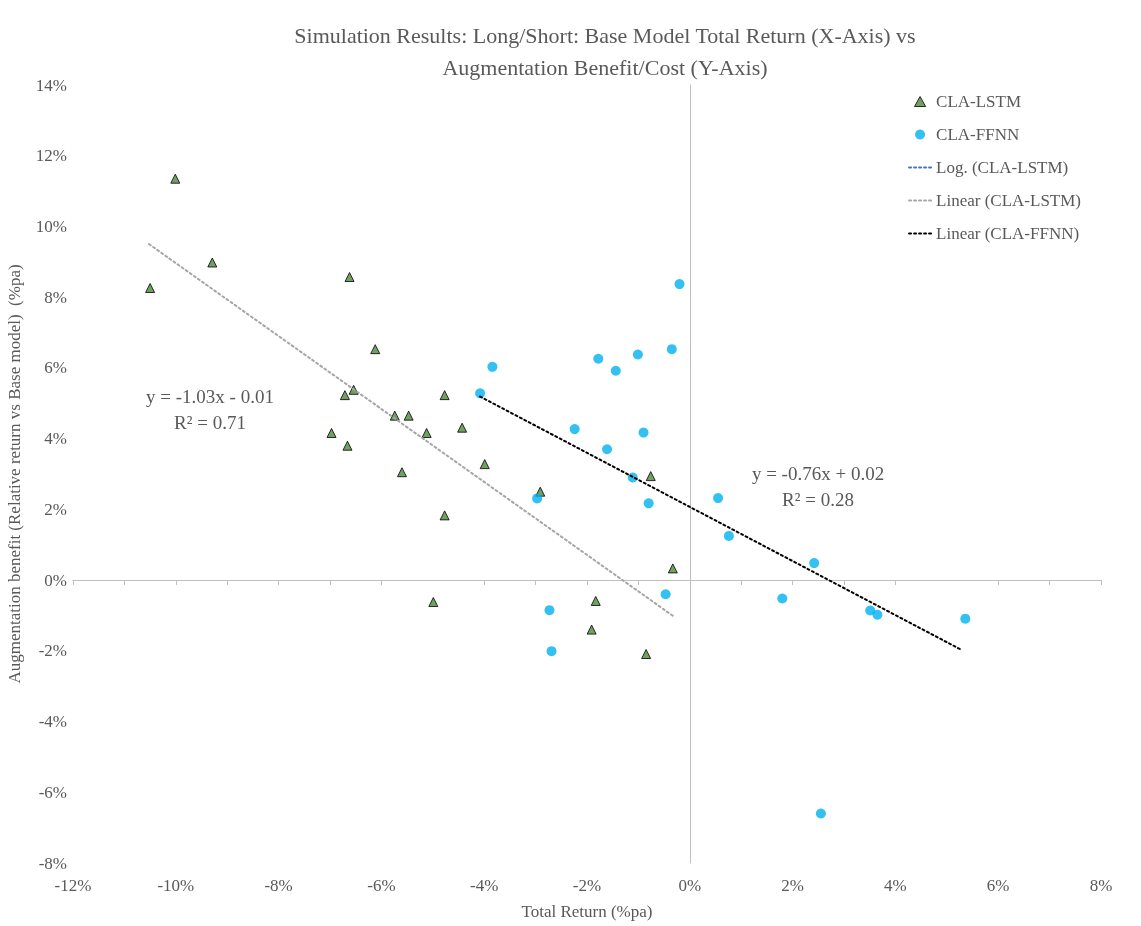  I want to click on y-axis-title: Augmentation benefit (Relative return vs Base model) (%pa), so click(14, 474).